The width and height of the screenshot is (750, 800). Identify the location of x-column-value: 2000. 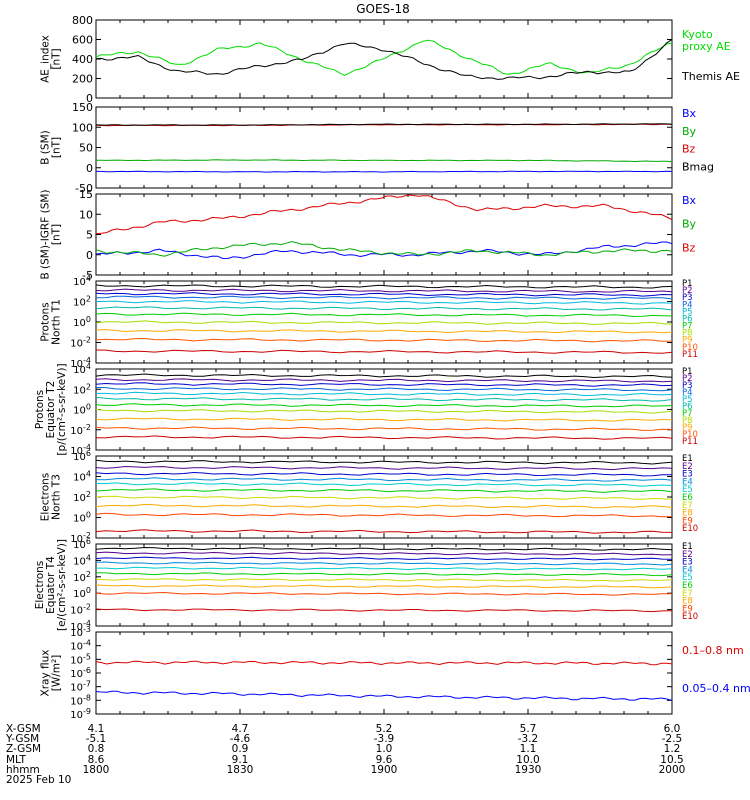
(672, 770).